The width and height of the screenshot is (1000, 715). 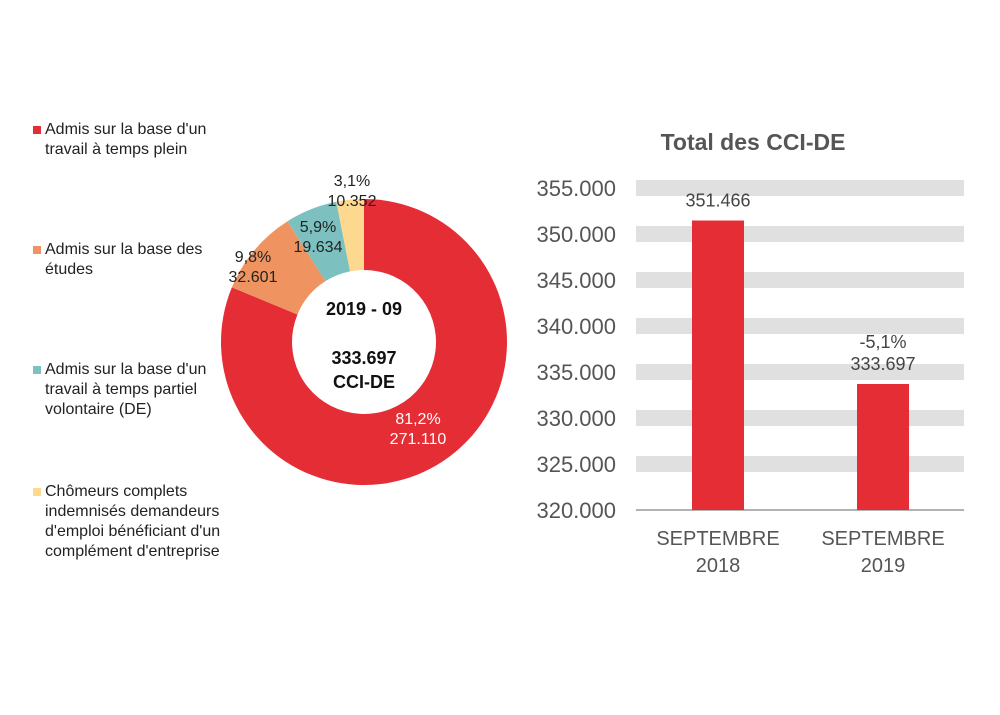 I want to click on y-tick-label: 320.000, so click(x=576, y=510).